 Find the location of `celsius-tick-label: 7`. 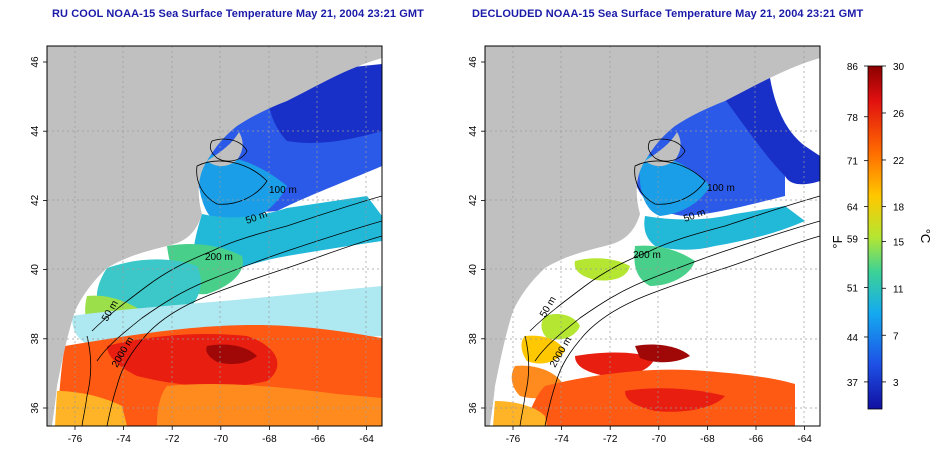

celsius-tick-label: 7 is located at coordinates (896, 336).